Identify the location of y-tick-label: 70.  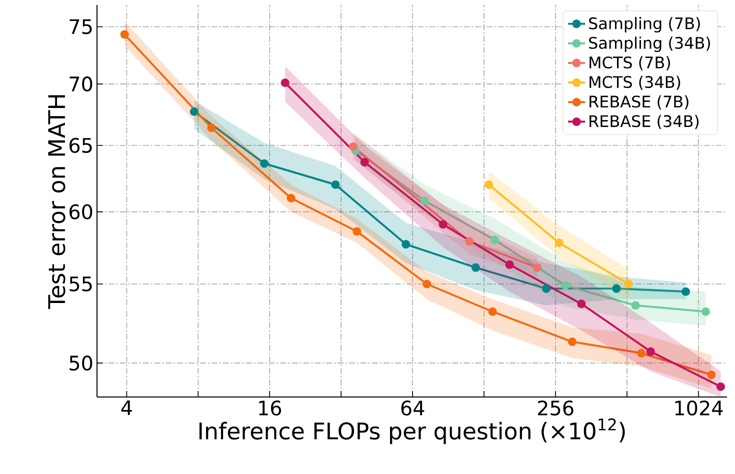
(81, 84).